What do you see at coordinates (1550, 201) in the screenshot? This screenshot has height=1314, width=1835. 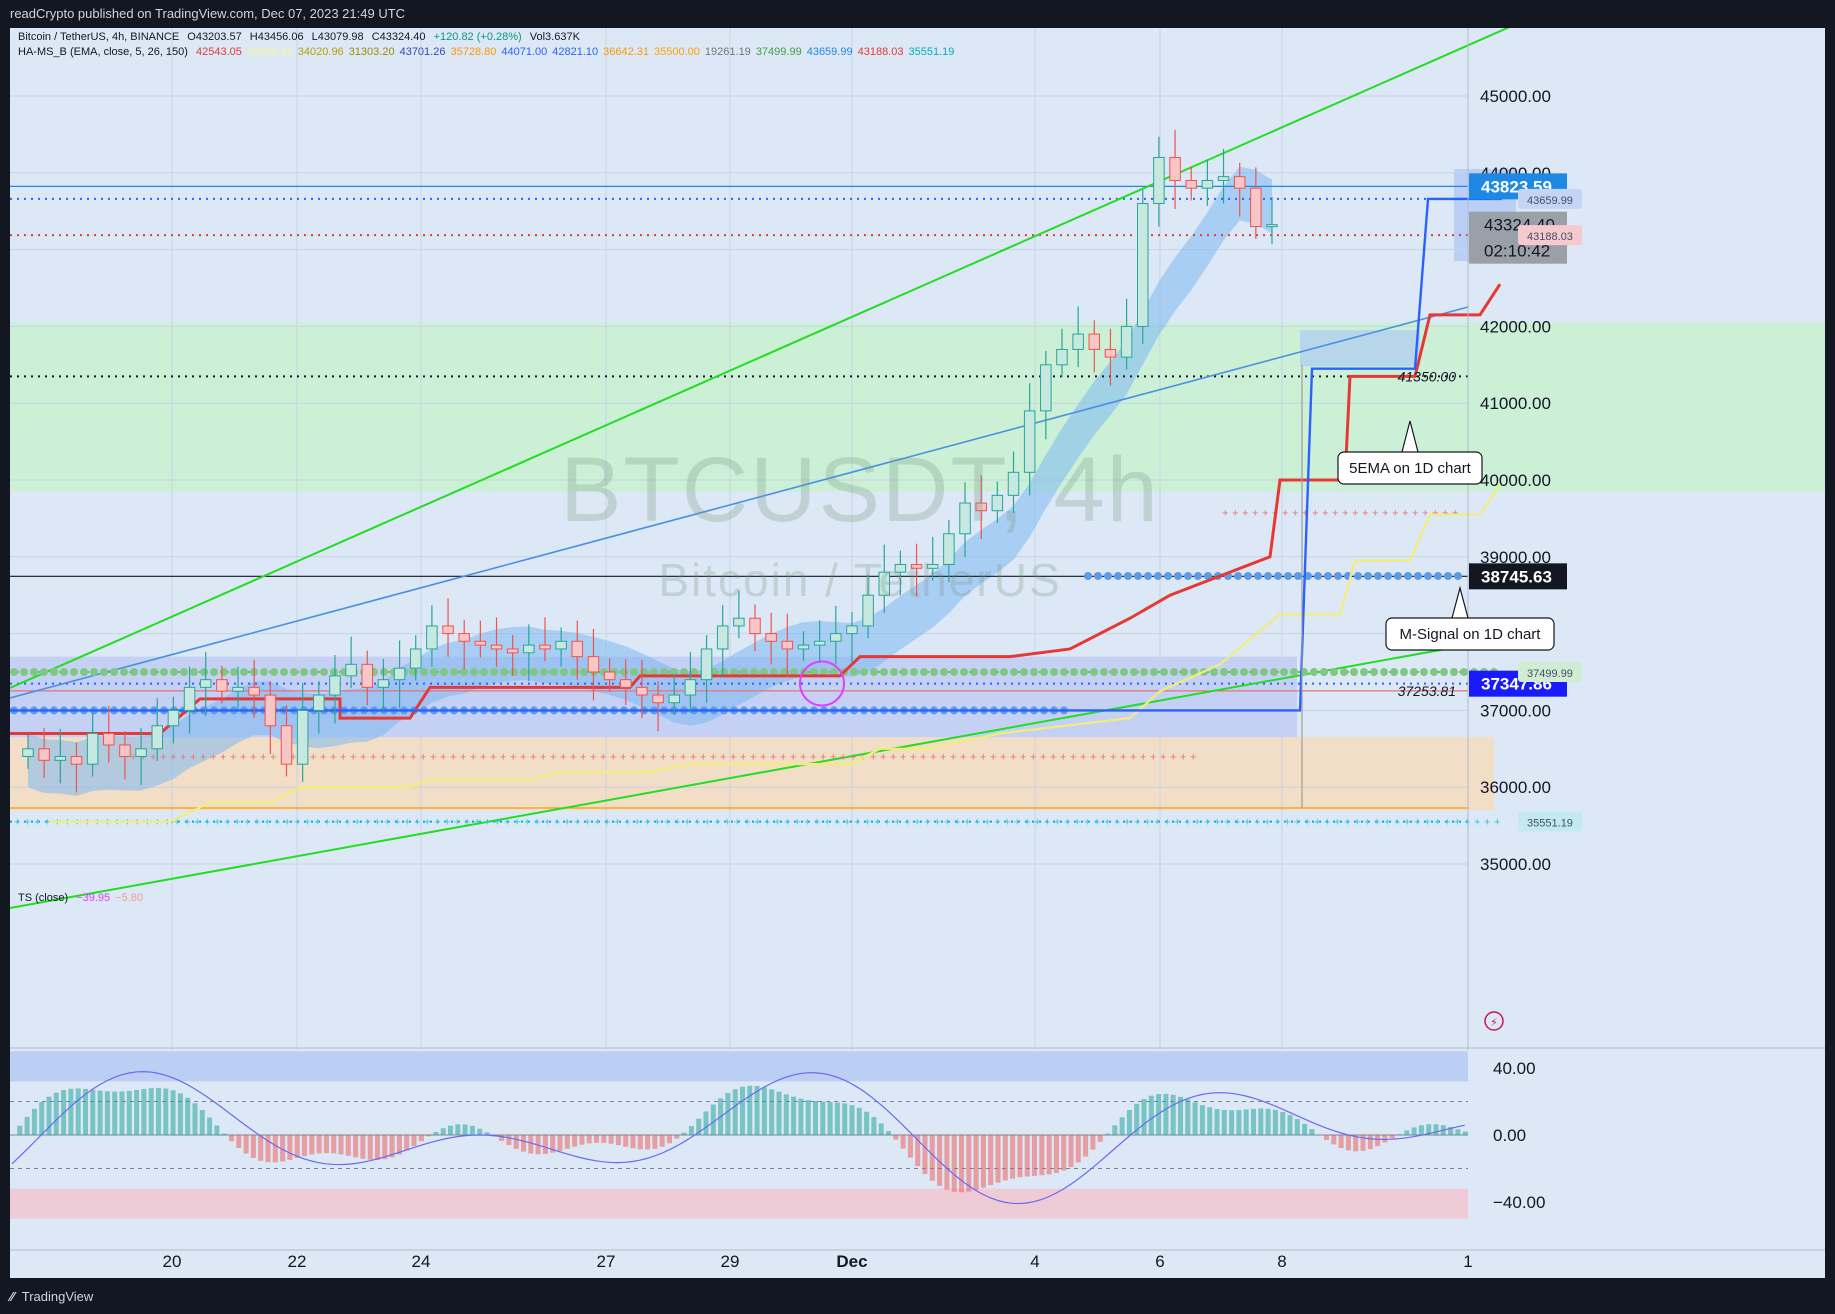 I see `value-tag-label: 43659.99` at bounding box center [1550, 201].